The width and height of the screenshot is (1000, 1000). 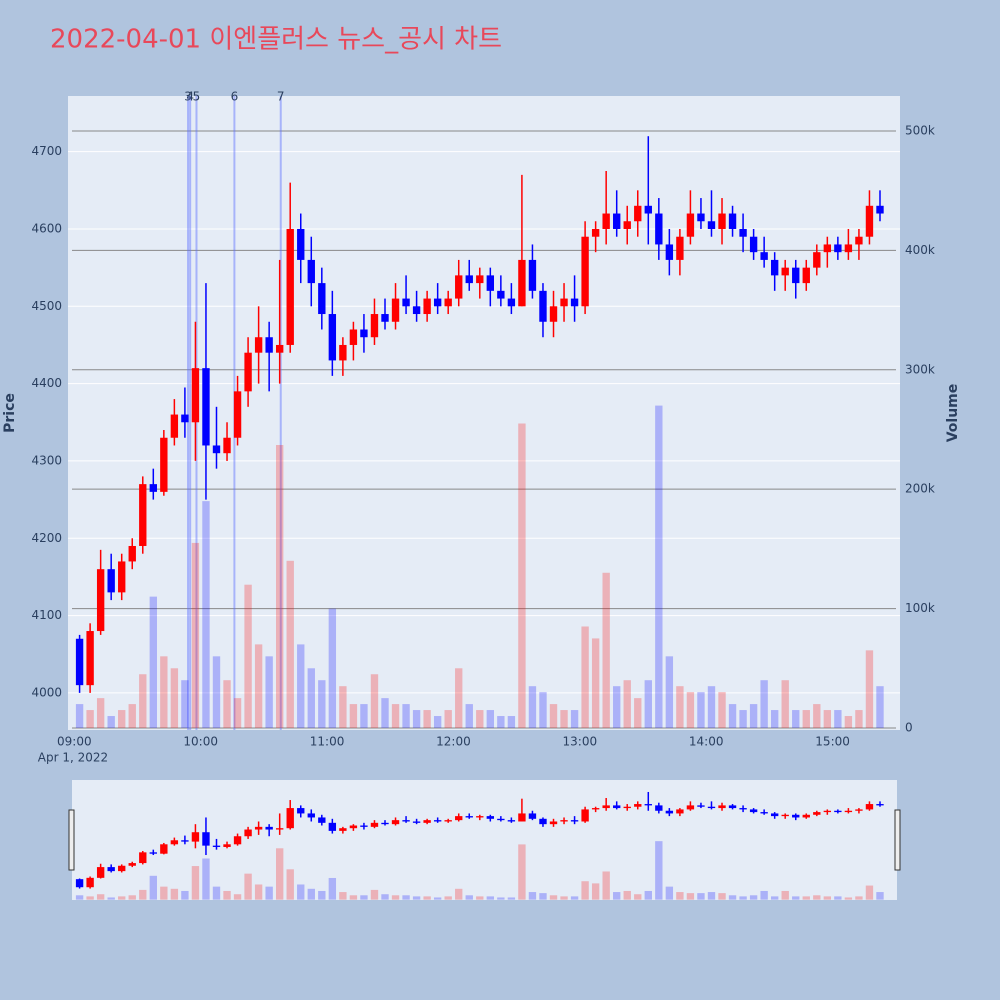 I want to click on y2-tick-label: 400k, so click(x=920, y=250).